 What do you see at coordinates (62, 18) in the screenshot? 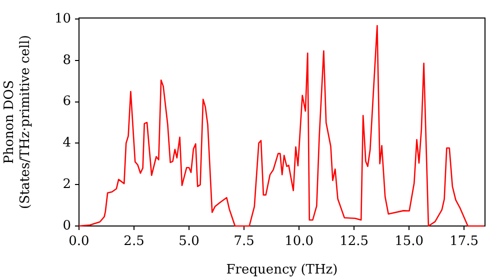
I see `y-tick-label: 10` at bounding box center [62, 18].